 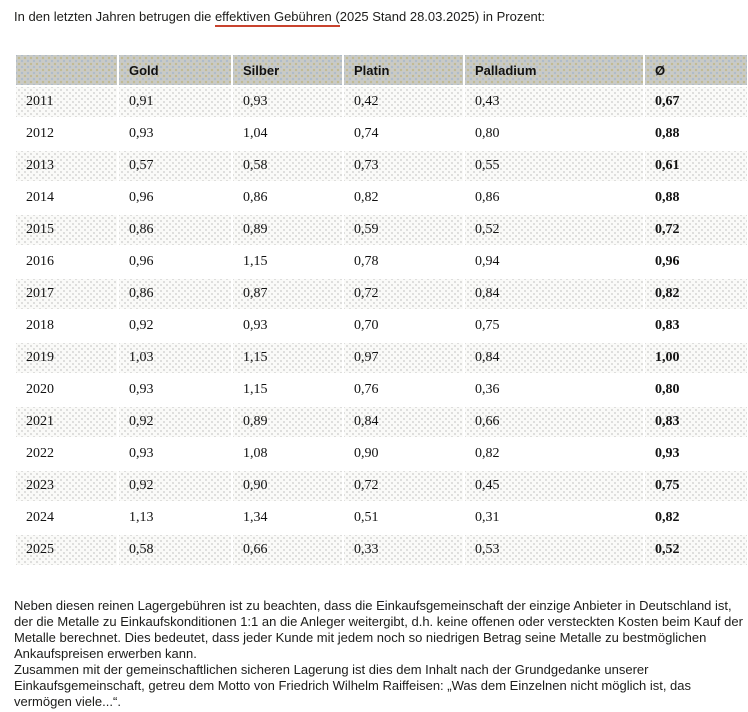 I want to click on table-row: 2020 0,93 1,15 0,76 0,36 0,80, so click(x=381, y=390).